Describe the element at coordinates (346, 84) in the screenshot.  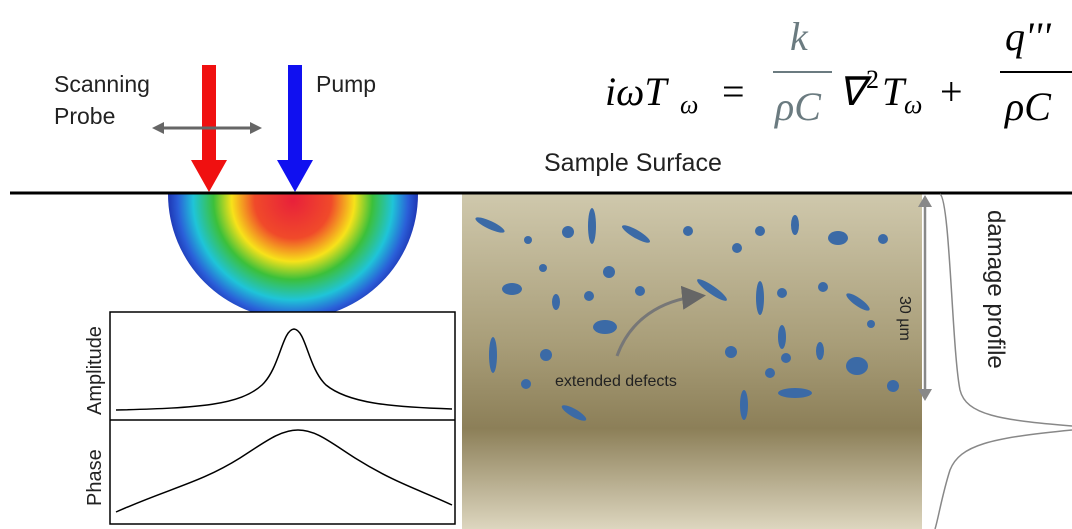
I see `pump-label: Pump` at that location.